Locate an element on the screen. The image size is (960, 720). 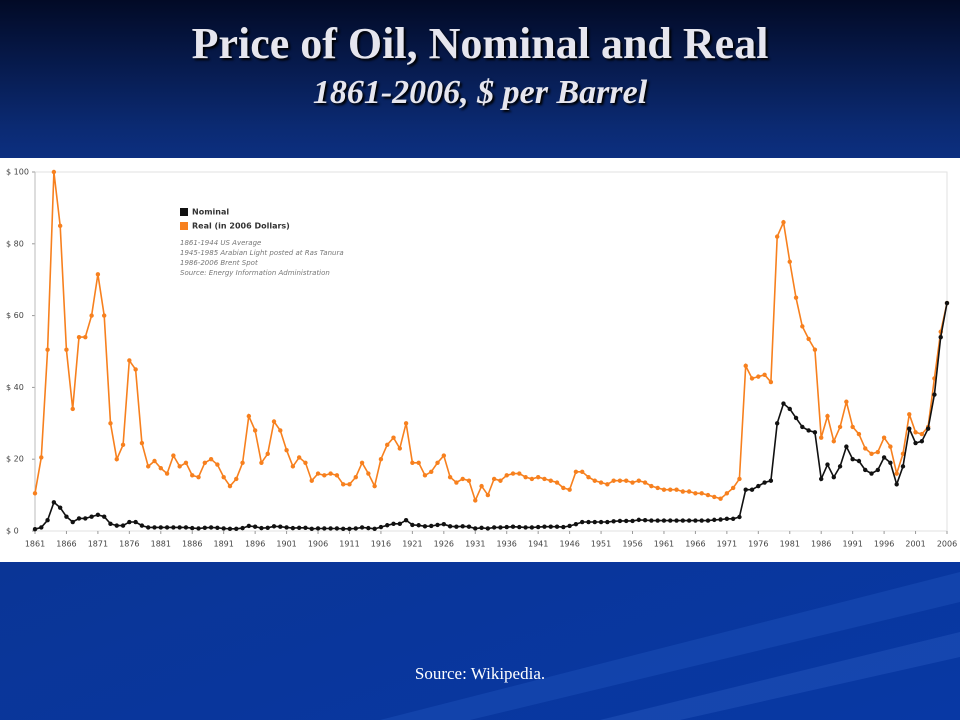
x-tick-label: 1891 is located at coordinates (224, 544).